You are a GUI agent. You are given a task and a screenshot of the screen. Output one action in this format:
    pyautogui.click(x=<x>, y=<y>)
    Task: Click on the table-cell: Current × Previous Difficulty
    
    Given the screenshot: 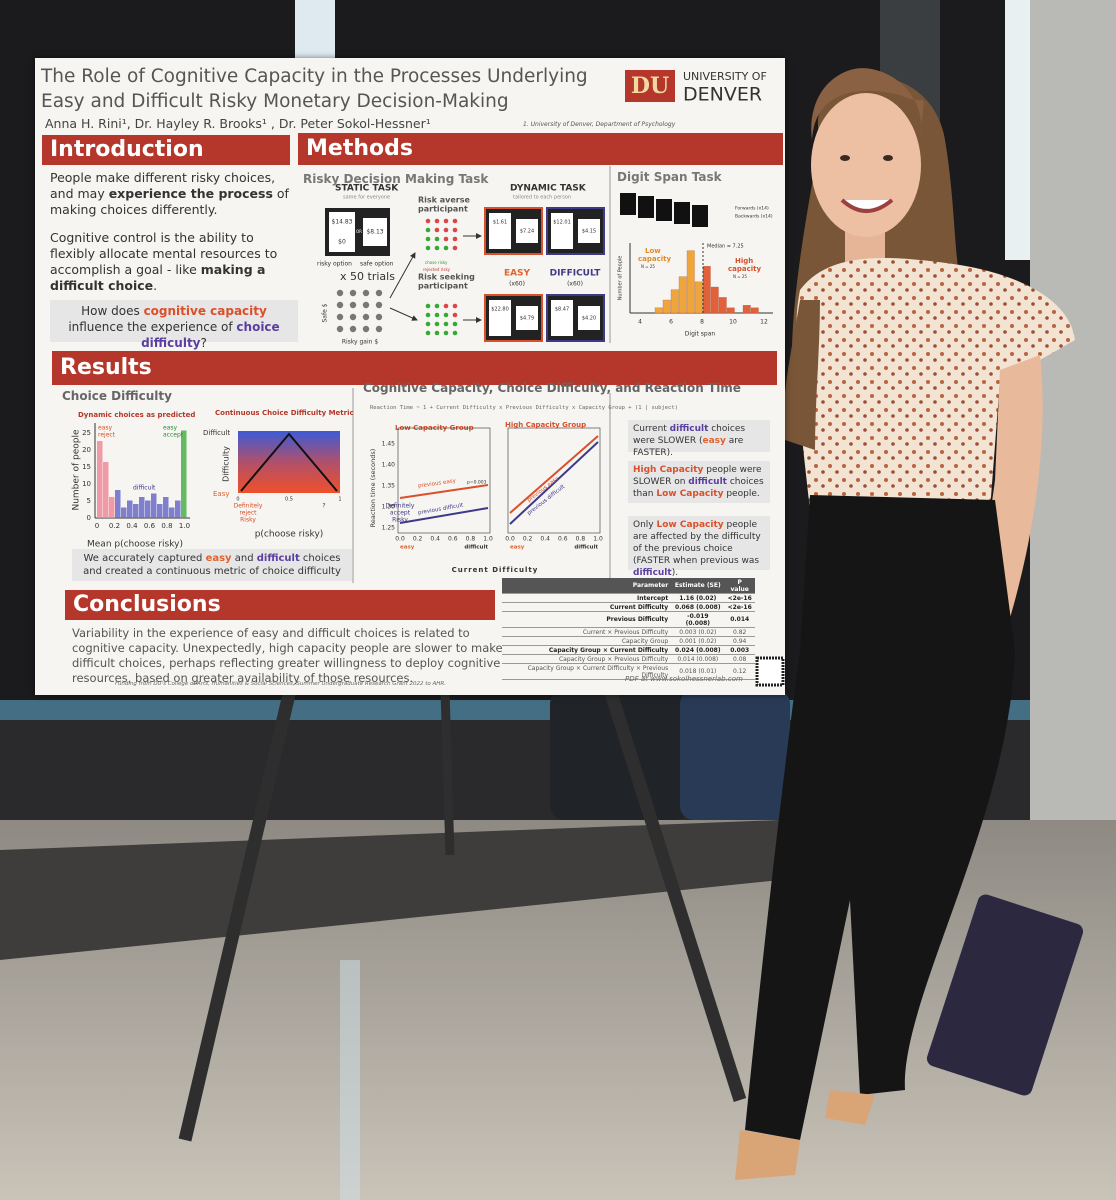 What is the action you would take?
    pyautogui.click(x=587, y=632)
    